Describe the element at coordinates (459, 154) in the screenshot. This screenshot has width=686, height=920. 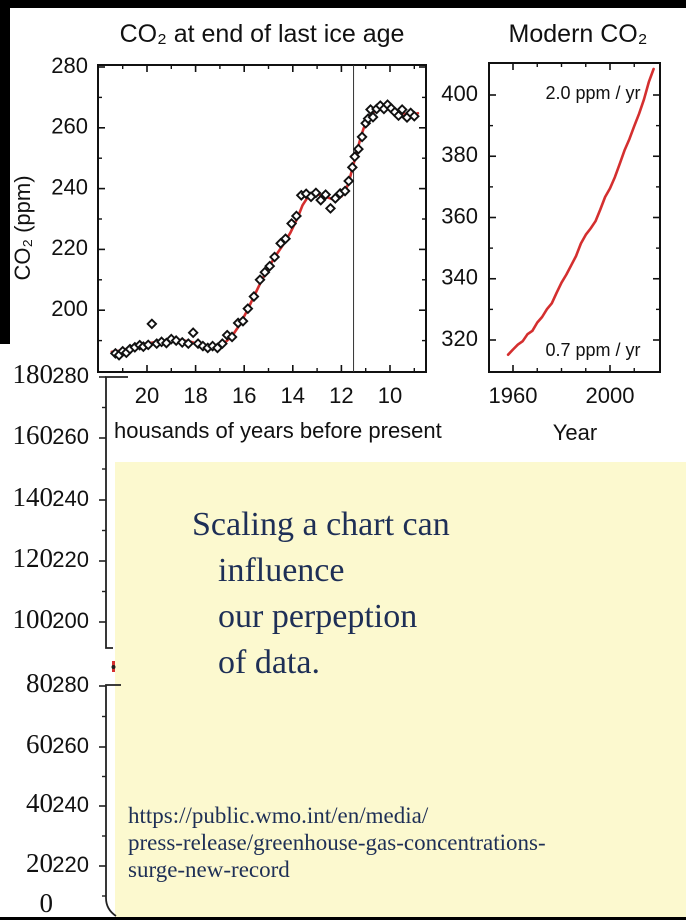
I see `y-tick-label: 380` at that location.